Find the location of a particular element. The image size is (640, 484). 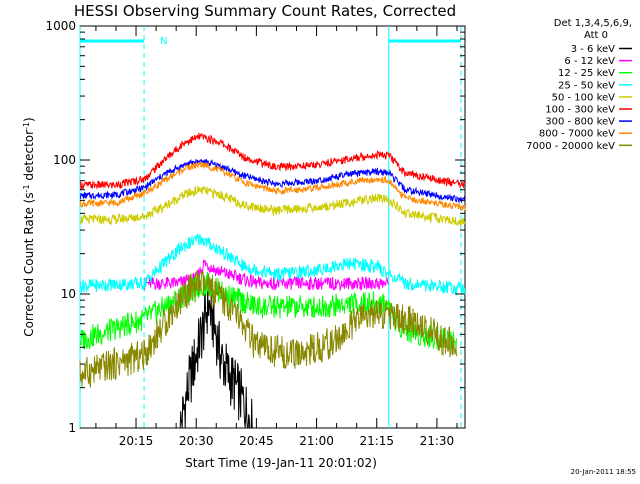

y-axis-label-main: Corrected Count Rate (s is located at coordinates (29, 264).